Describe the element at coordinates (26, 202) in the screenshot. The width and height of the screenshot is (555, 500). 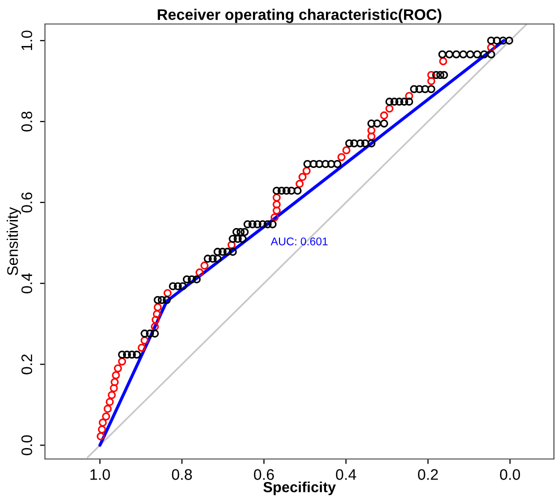
I see `y-tick-label: 0.6` at that location.